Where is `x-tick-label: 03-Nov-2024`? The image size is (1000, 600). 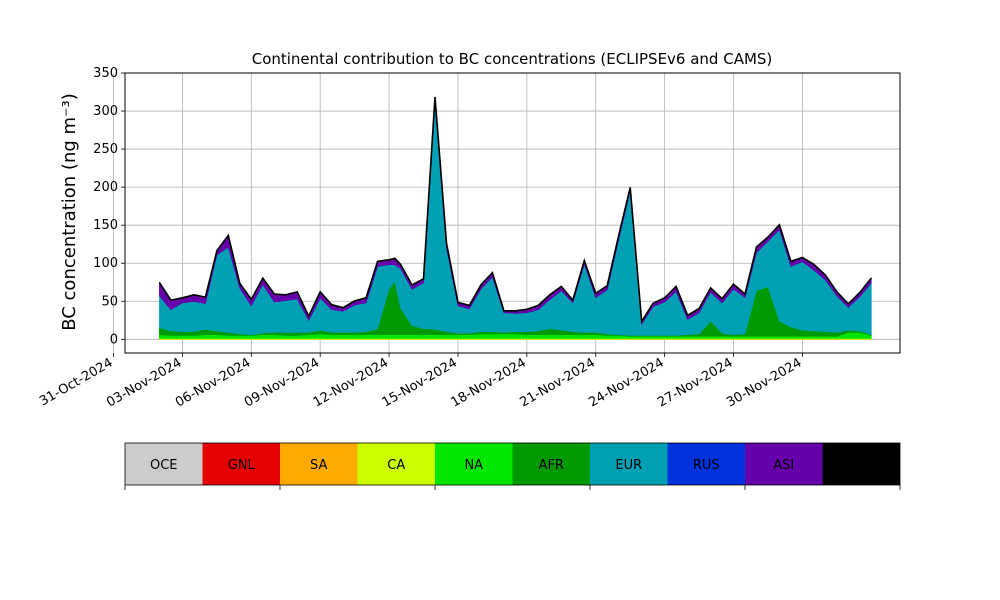 x-tick-label: 03-Nov-2024 is located at coordinates (144, 382).